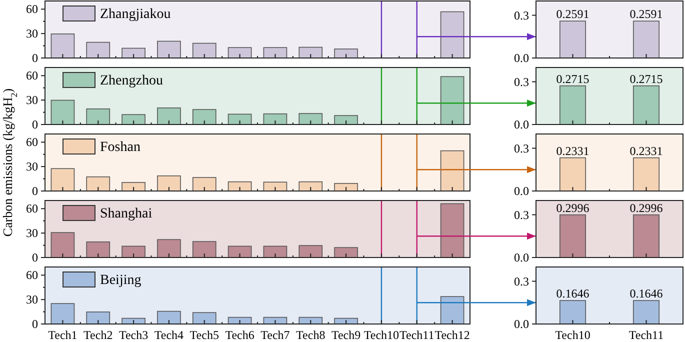 The width and height of the screenshot is (685, 342). What do you see at coordinates (204, 335) in the screenshot?
I see `x-tick-label: Tech5` at bounding box center [204, 335].